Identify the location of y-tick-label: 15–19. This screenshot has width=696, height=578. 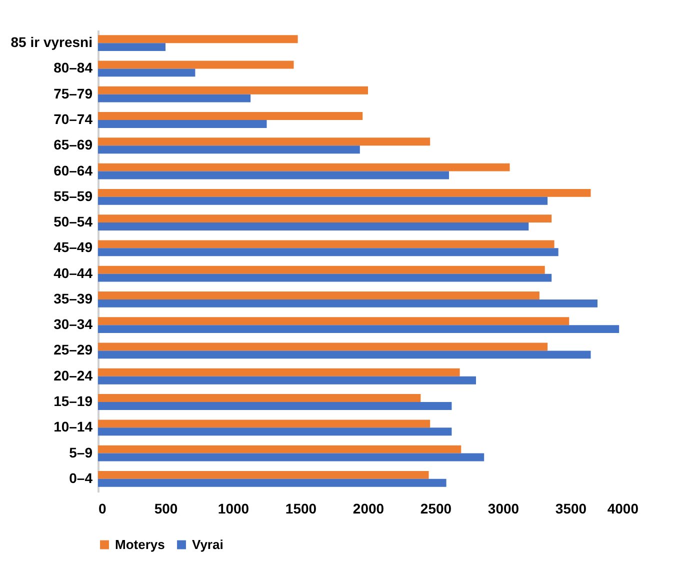
(73, 401).